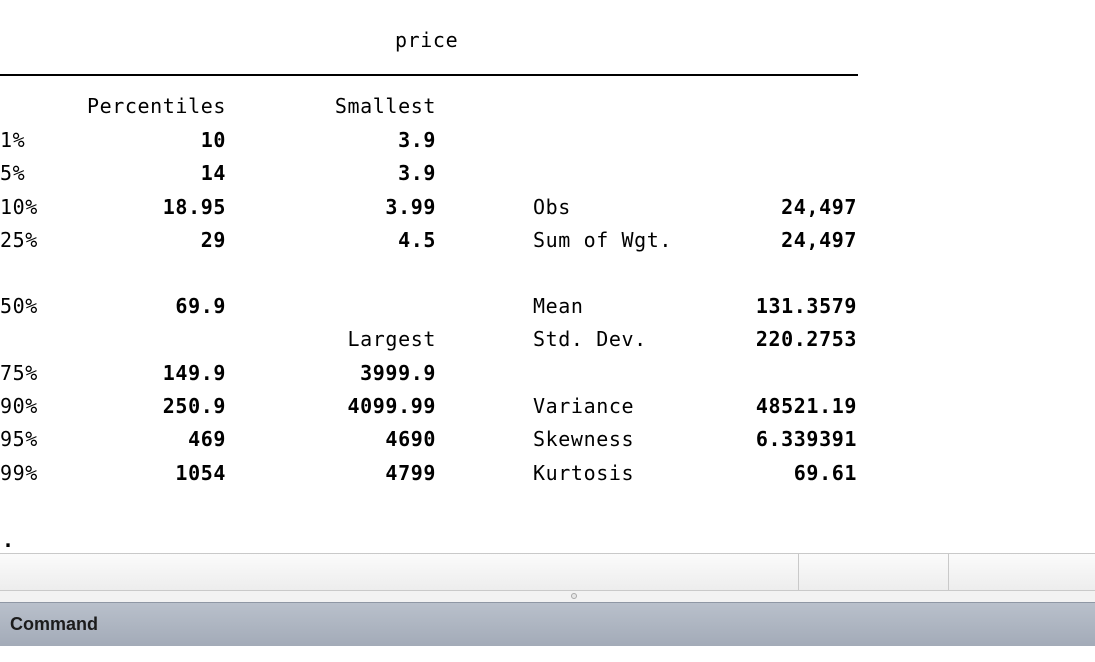 This screenshot has height=662, width=1095. I want to click on percentile-label: 75%, so click(19, 373).